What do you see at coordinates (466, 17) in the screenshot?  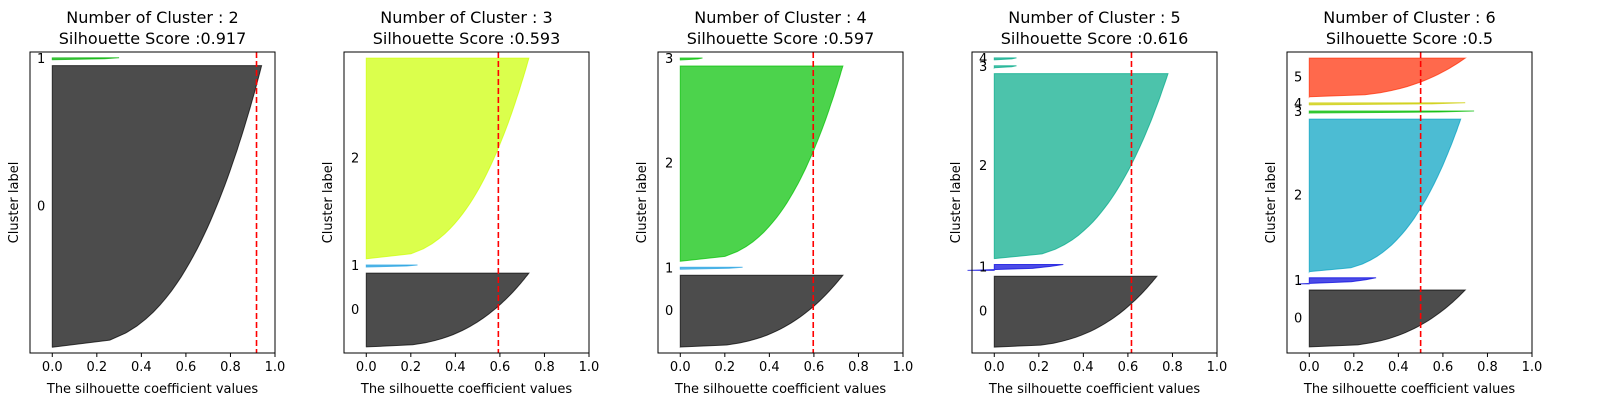 I see `chart-title: Number of Cluster : 3` at bounding box center [466, 17].